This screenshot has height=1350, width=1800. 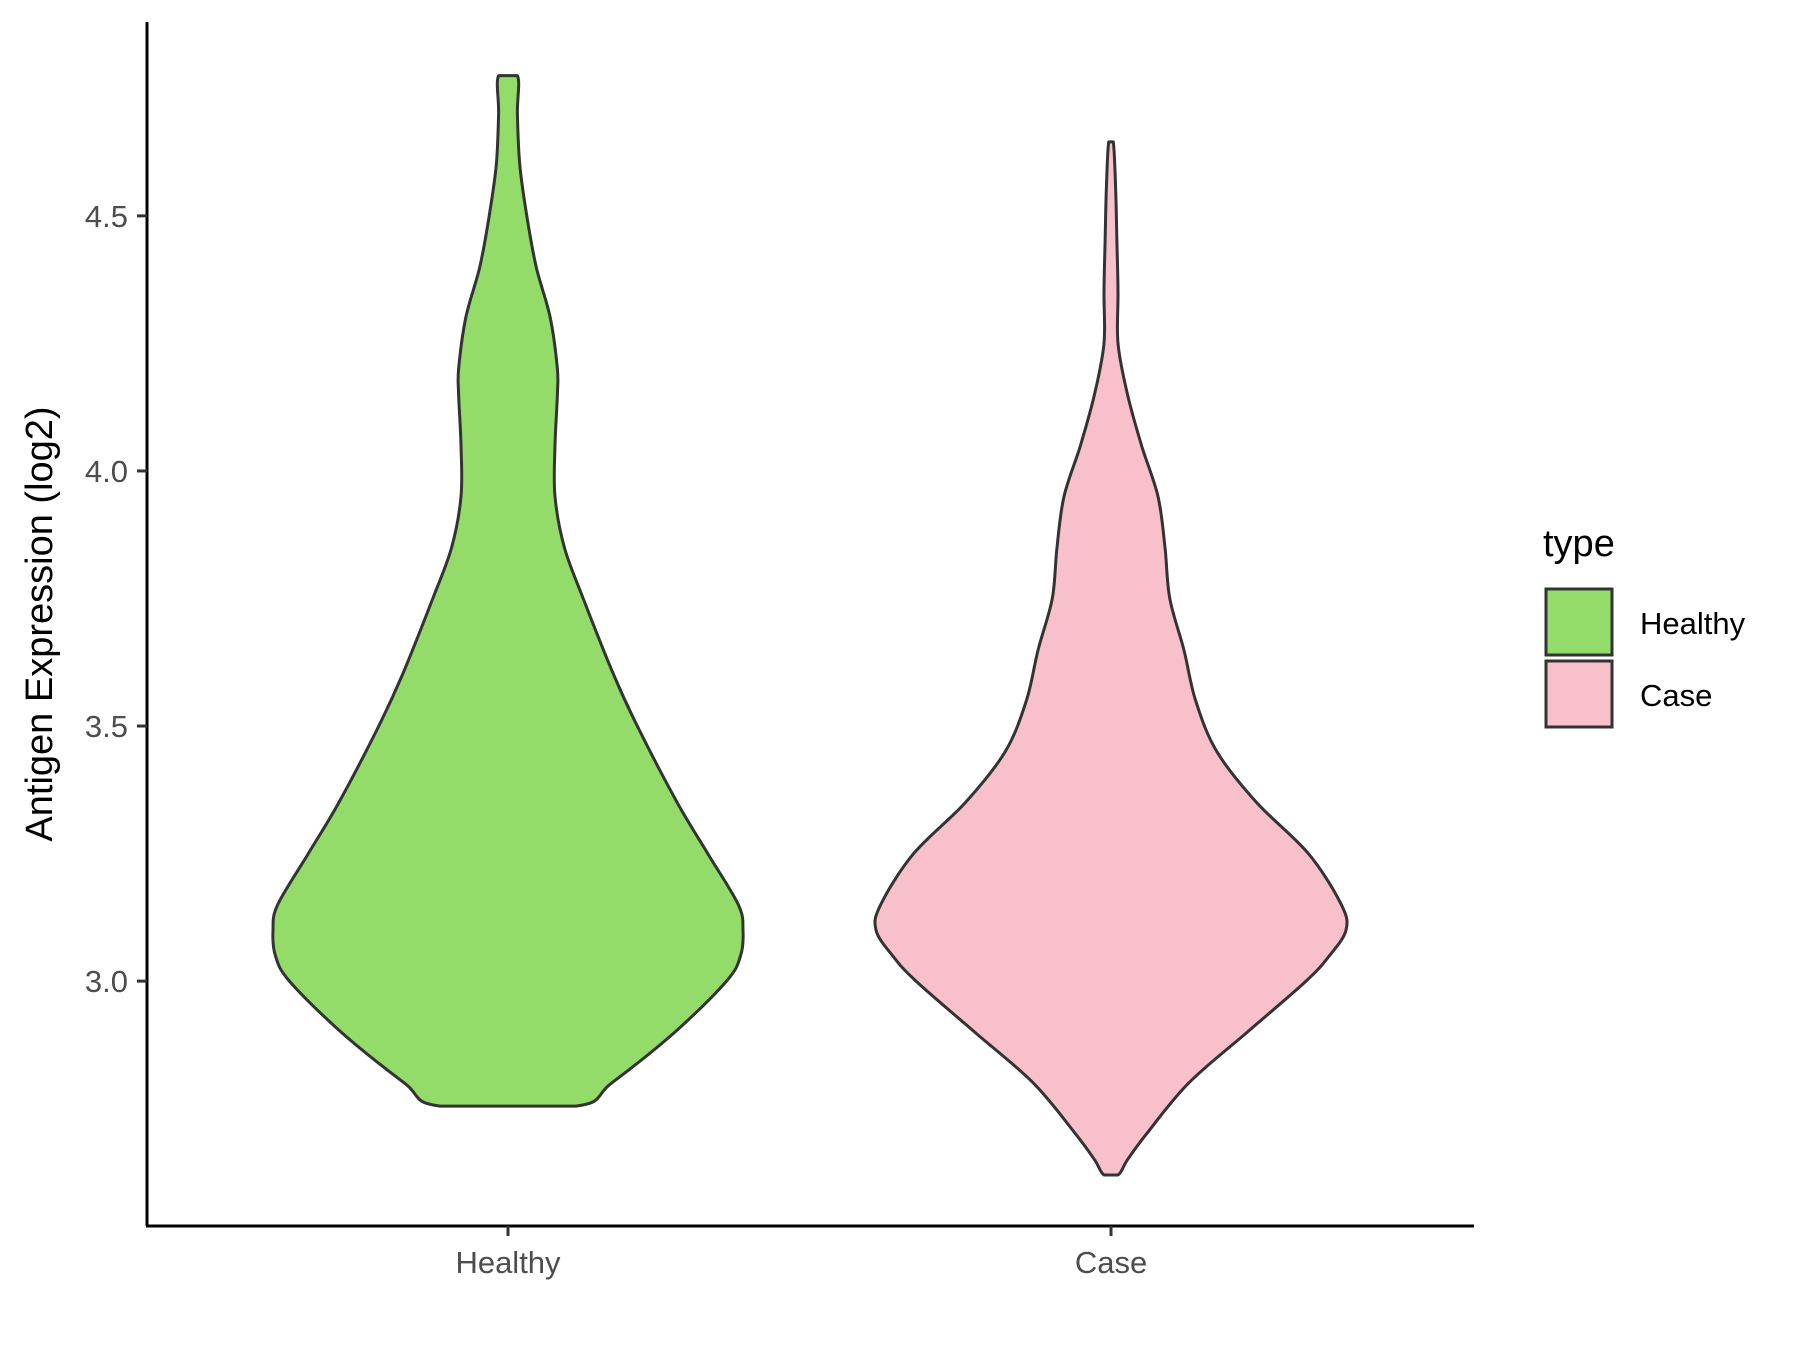 I want to click on x-tick-label: Healthy, so click(x=508, y=1262).